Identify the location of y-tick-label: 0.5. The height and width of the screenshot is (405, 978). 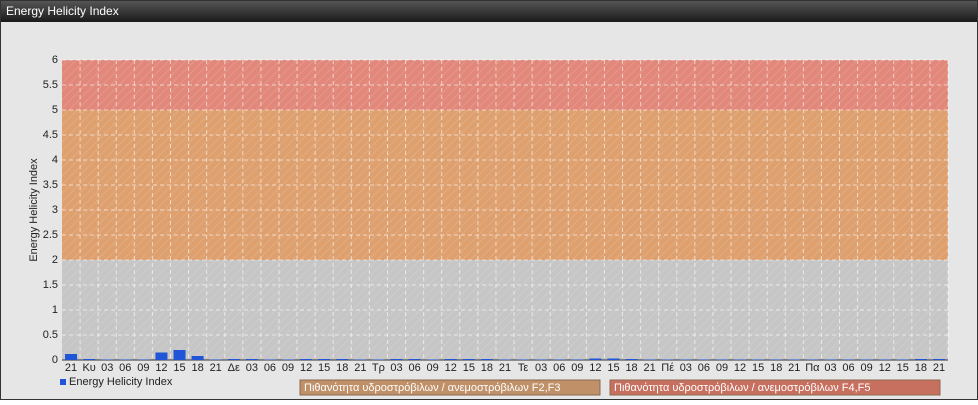
(50, 335).